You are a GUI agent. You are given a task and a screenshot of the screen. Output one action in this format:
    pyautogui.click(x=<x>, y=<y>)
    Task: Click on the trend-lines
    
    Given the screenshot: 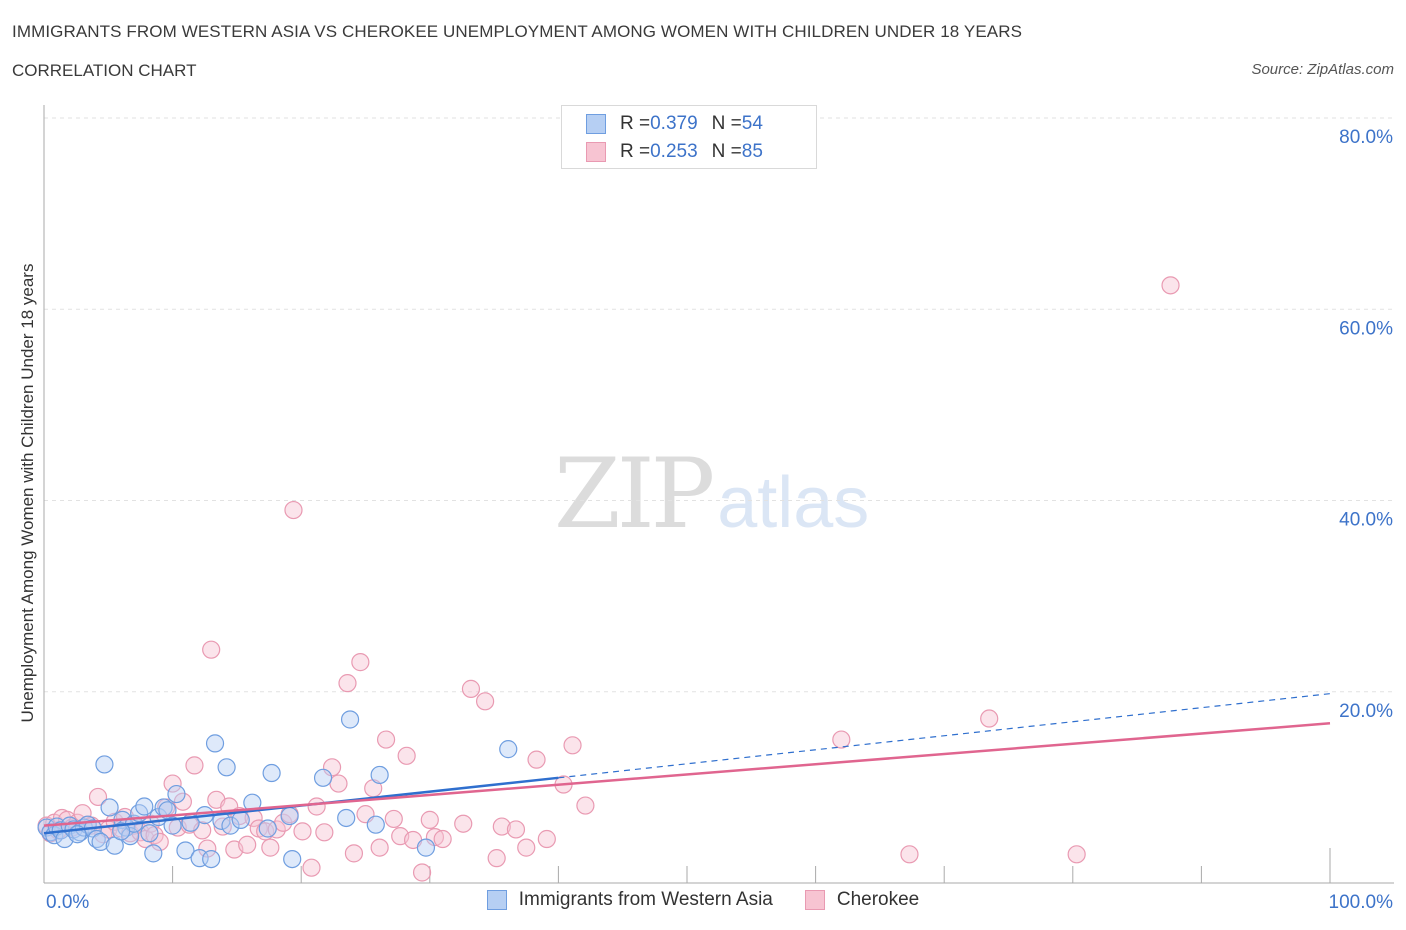 What is the action you would take?
    pyautogui.click(x=687, y=764)
    